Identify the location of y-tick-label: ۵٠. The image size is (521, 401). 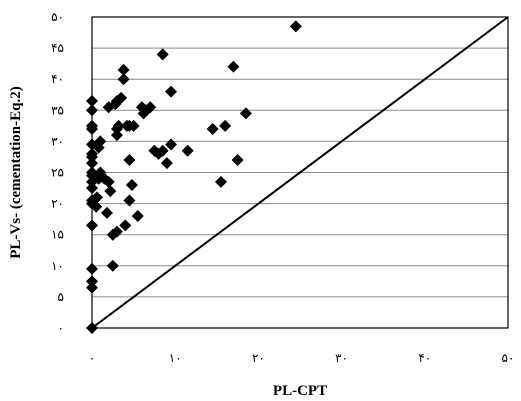
(57, 17).